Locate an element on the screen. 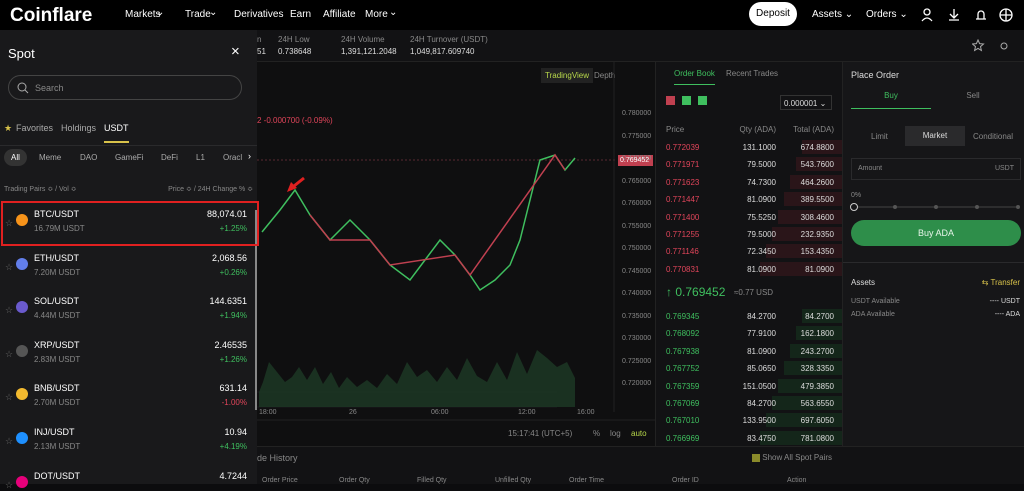  ob-total: 563.6550 is located at coordinates (817, 403).